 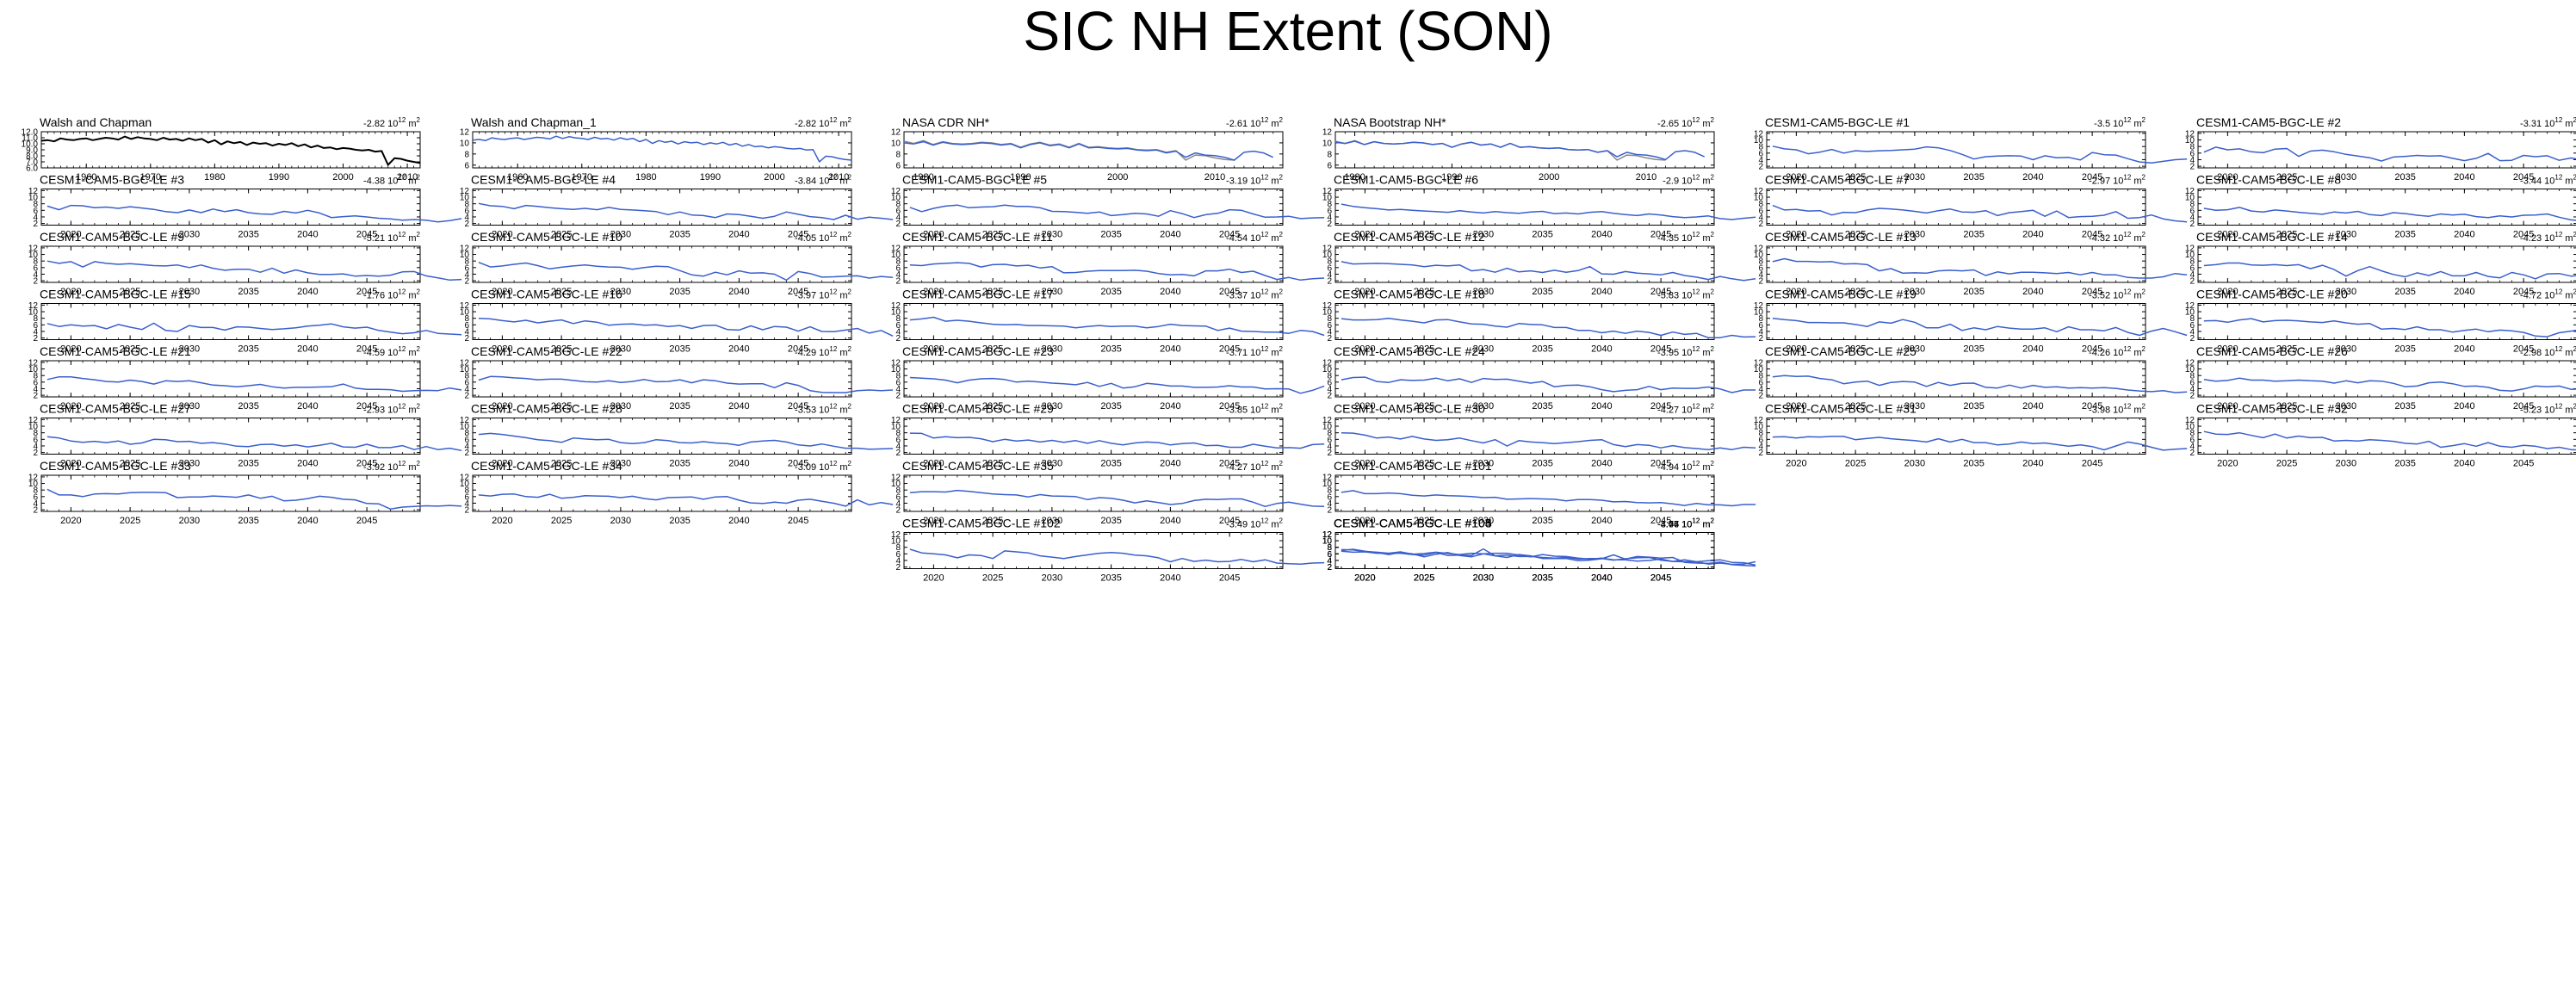 I want to click on panel-title: CESM1-CAM5-BGC-LE #103, so click(x=1413, y=523).